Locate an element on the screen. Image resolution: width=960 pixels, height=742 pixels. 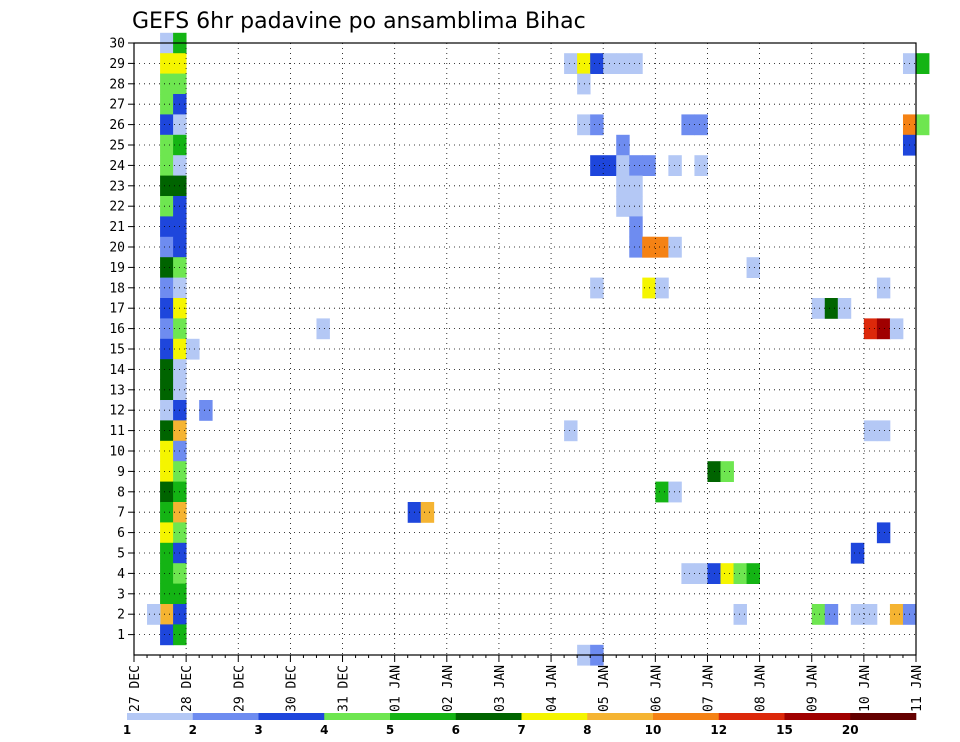
y-tick-label: 3 is located at coordinates (121, 594).